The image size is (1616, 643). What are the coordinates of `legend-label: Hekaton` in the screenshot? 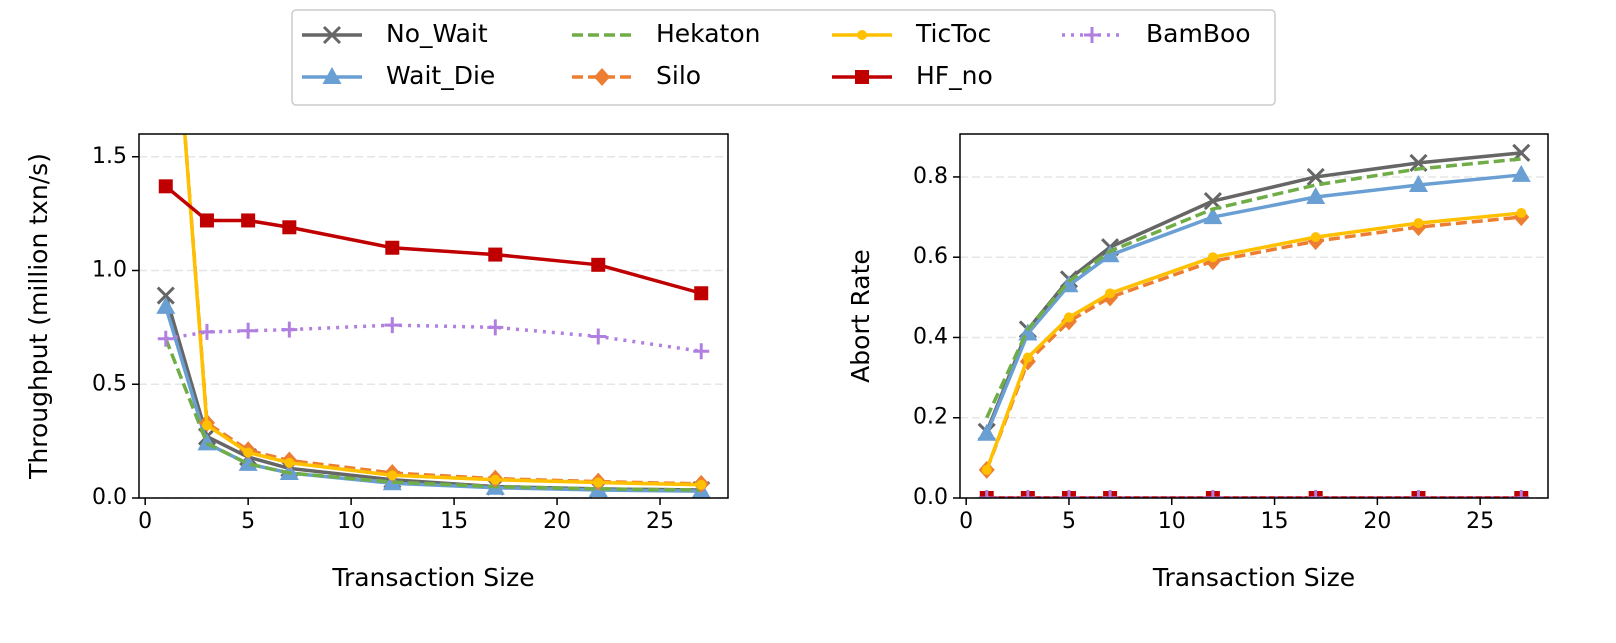 It's located at (708, 33).